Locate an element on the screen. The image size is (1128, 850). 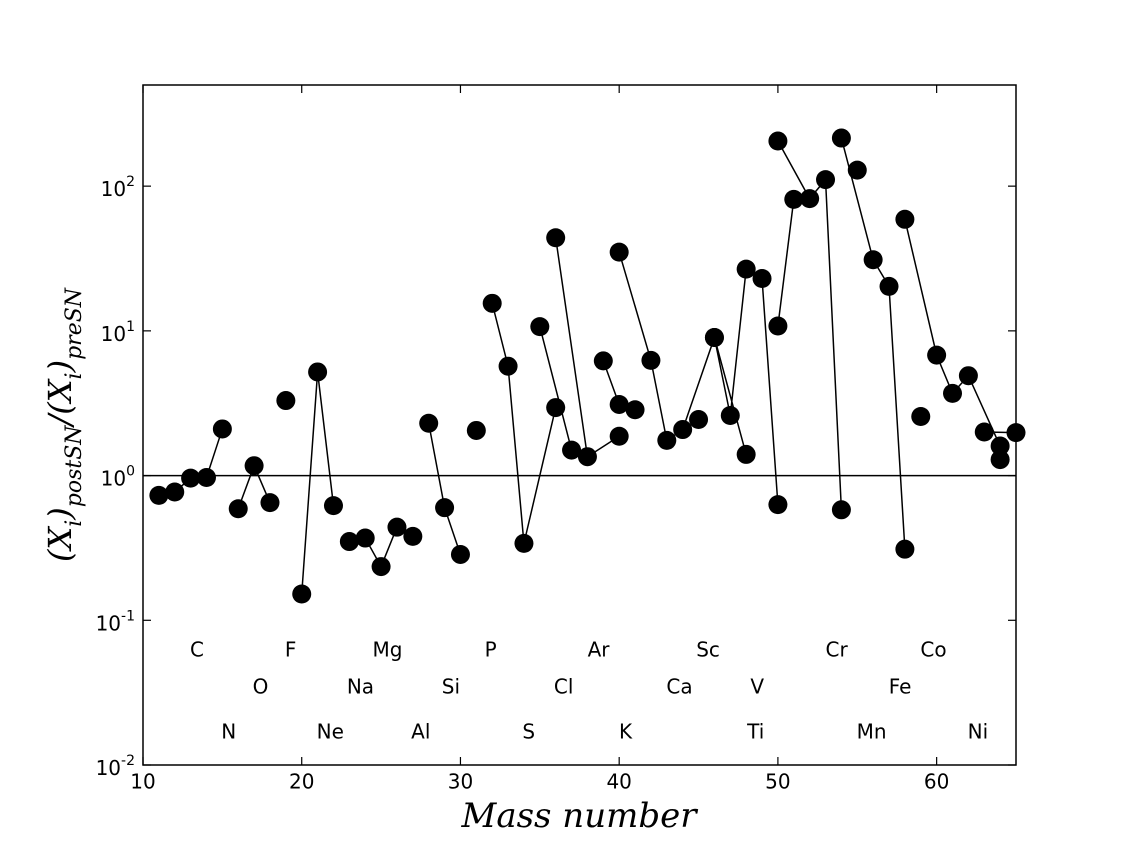
element-label: Si is located at coordinates (451, 687).